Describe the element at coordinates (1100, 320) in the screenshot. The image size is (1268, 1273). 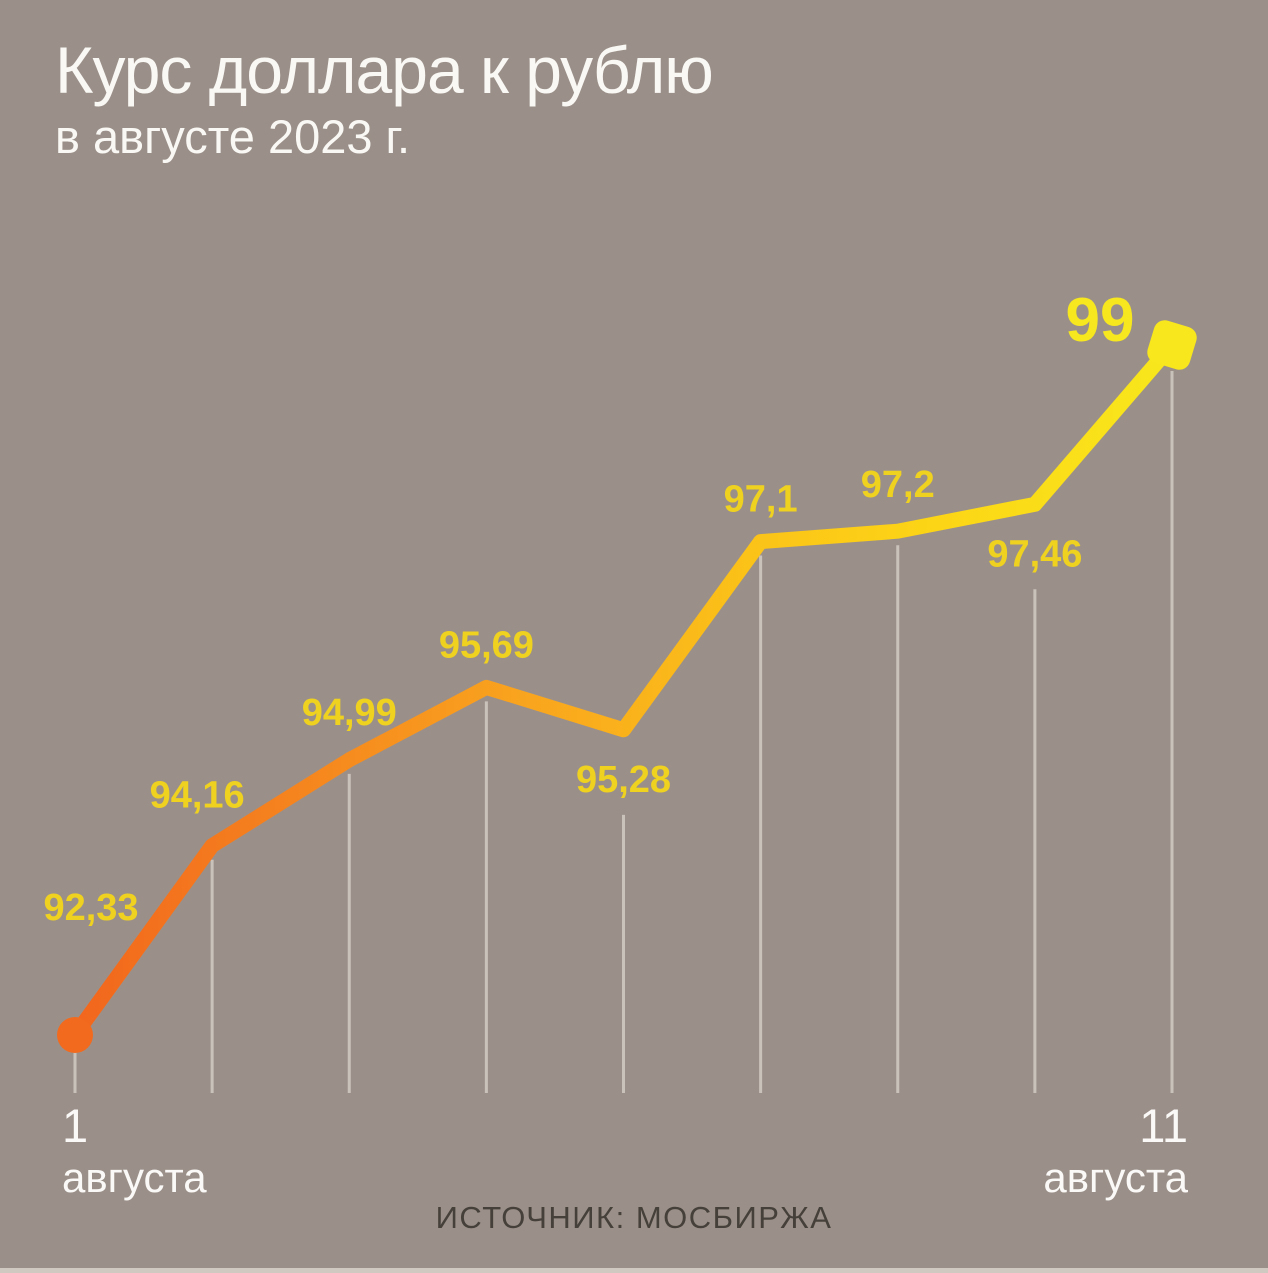
I see `value-label: 99` at that location.